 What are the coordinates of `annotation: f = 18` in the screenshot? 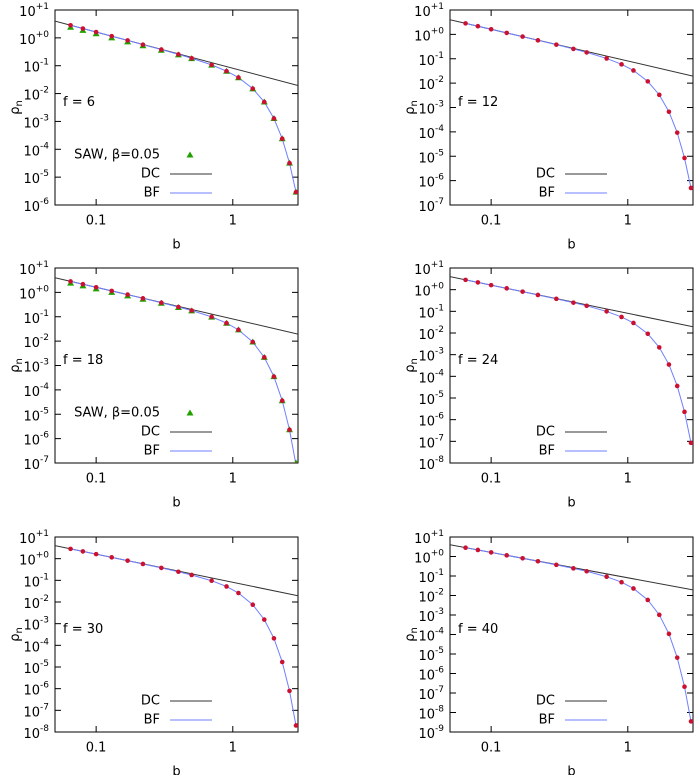 It's located at (83, 360).